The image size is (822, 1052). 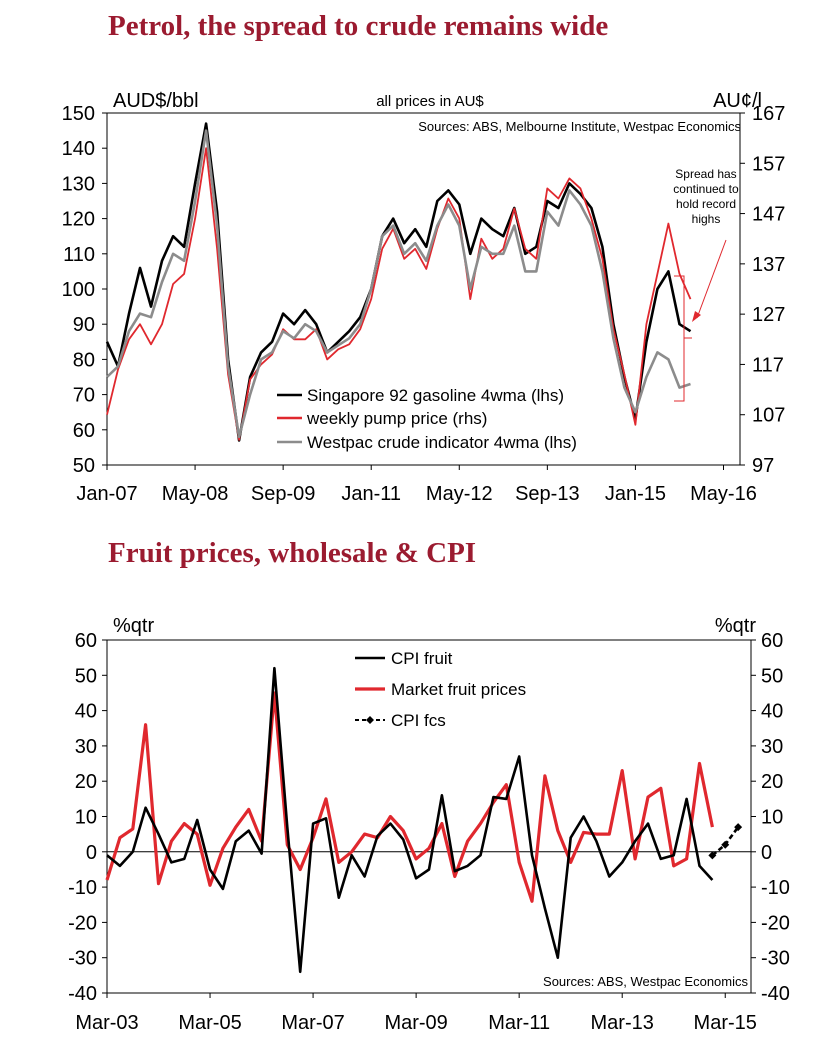 I want to click on x-tick-label: Jan-15, so click(x=635, y=494).